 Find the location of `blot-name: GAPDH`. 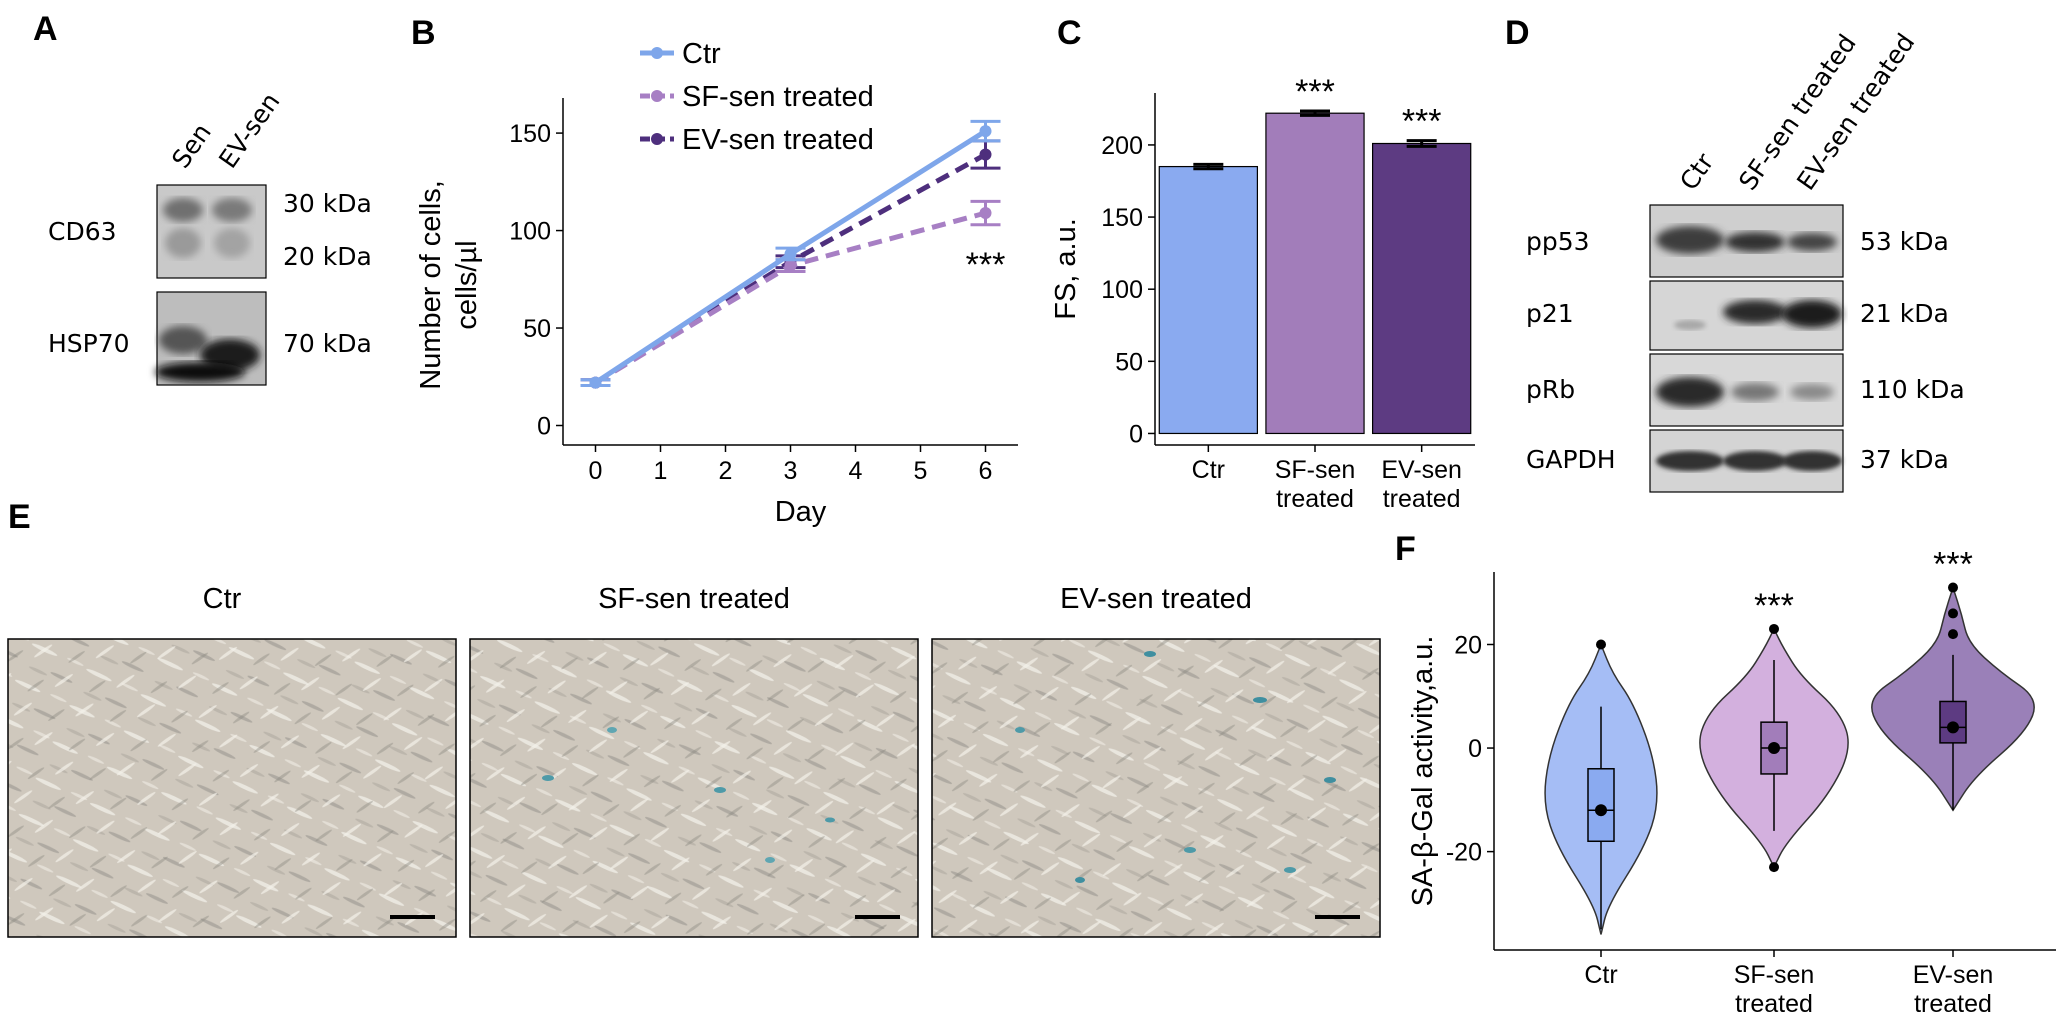

blot-name: GAPDH is located at coordinates (1571, 459).